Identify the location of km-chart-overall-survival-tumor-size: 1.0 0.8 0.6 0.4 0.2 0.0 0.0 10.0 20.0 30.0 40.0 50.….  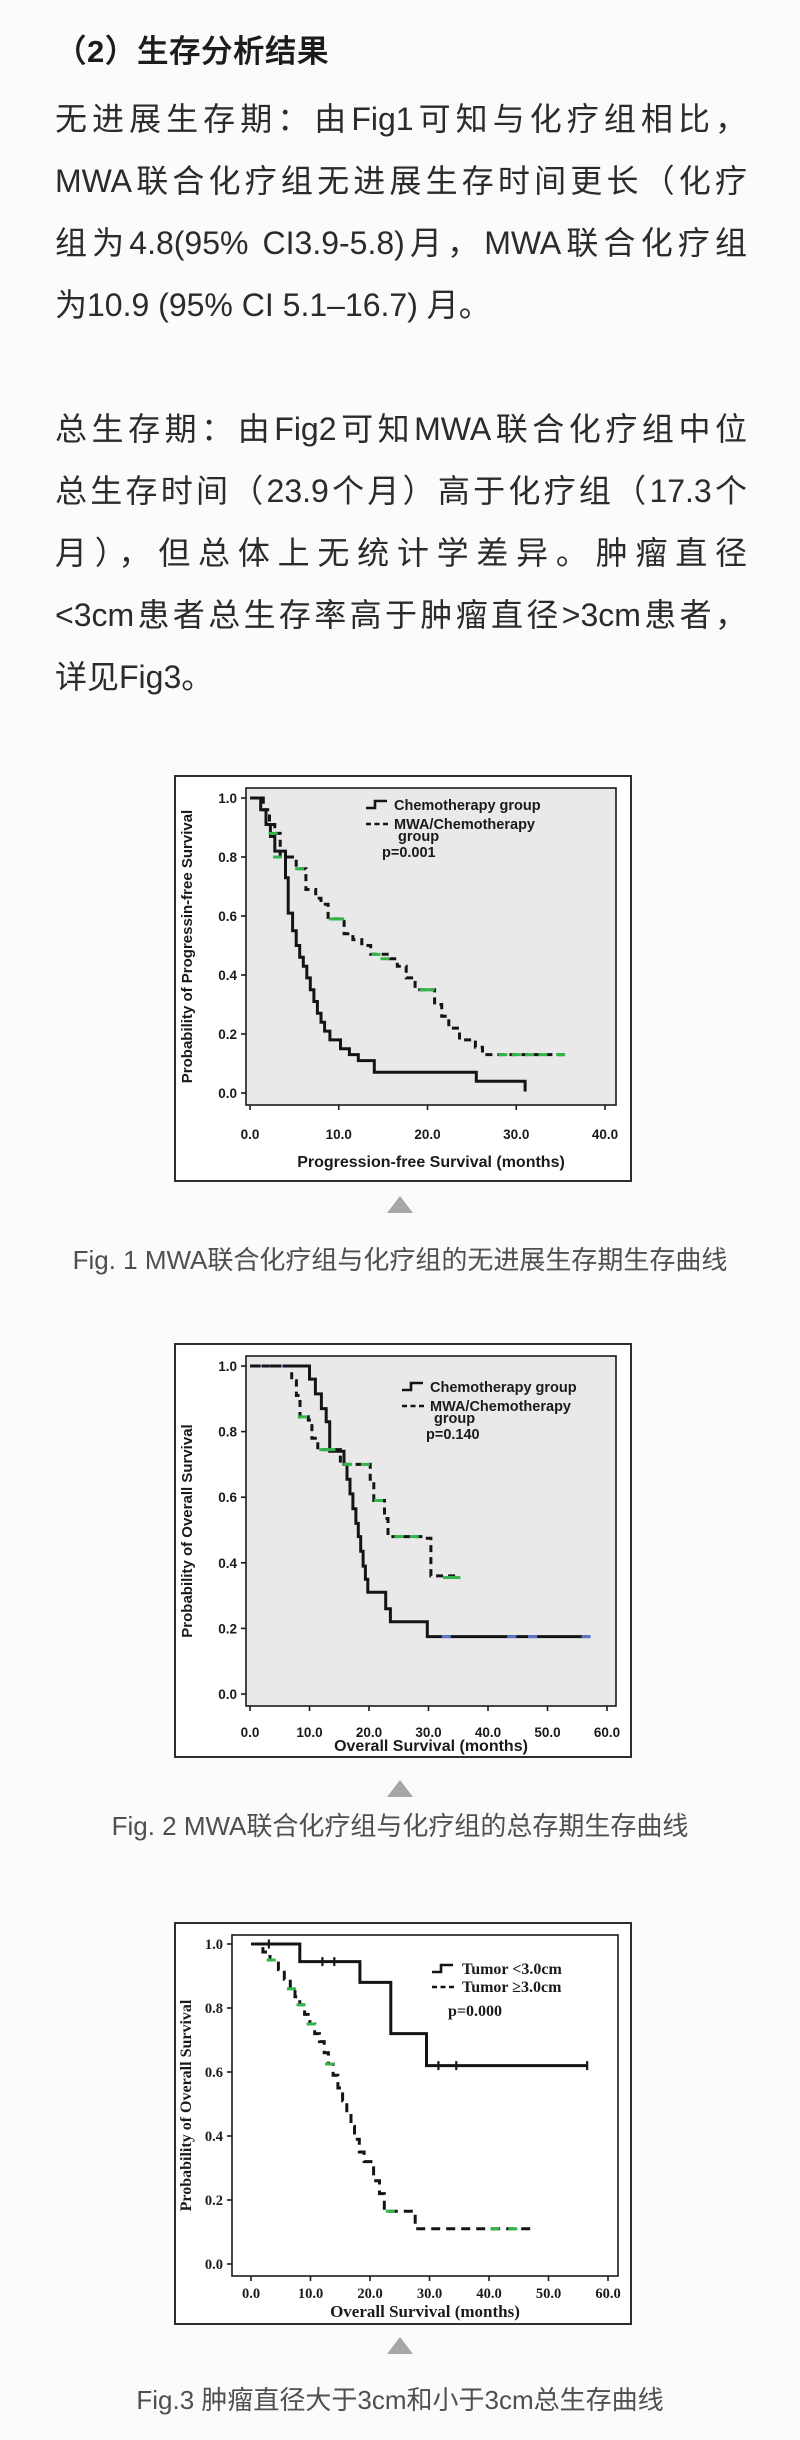
(399, 2127).